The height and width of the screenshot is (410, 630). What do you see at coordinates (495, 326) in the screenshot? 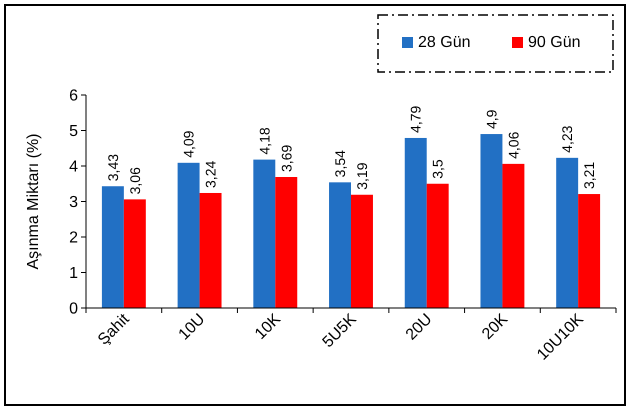
I see `x-tick-label: 20K` at bounding box center [495, 326].